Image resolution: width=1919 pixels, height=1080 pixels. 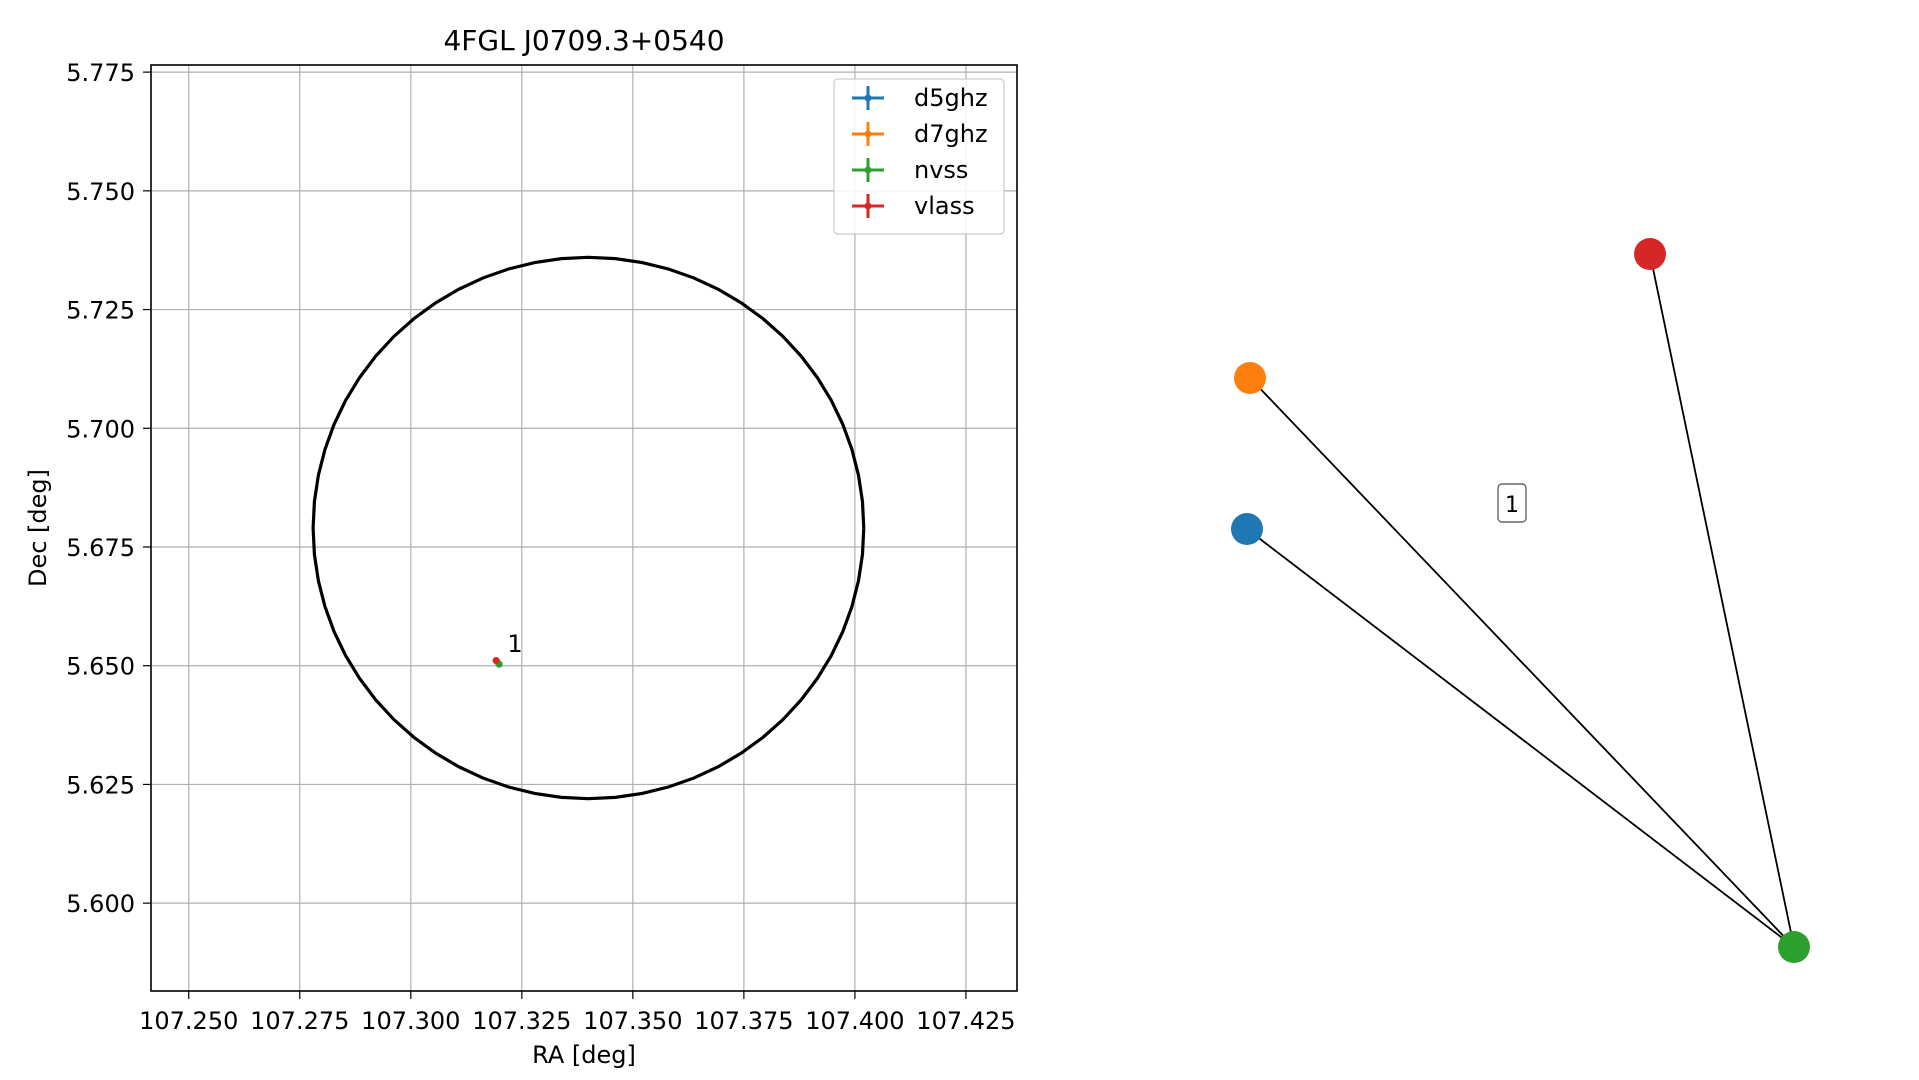 What do you see at coordinates (965, 1021) in the screenshot?
I see `x-tick-label: 107.425` at bounding box center [965, 1021].